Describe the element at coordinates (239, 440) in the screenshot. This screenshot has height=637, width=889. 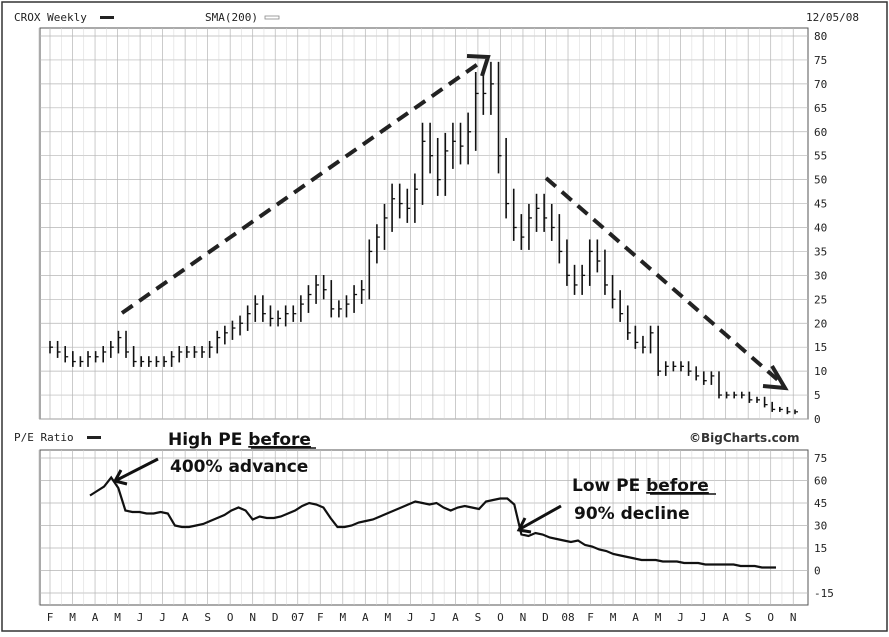
I see `annotation-high-pe: High PE before` at that location.